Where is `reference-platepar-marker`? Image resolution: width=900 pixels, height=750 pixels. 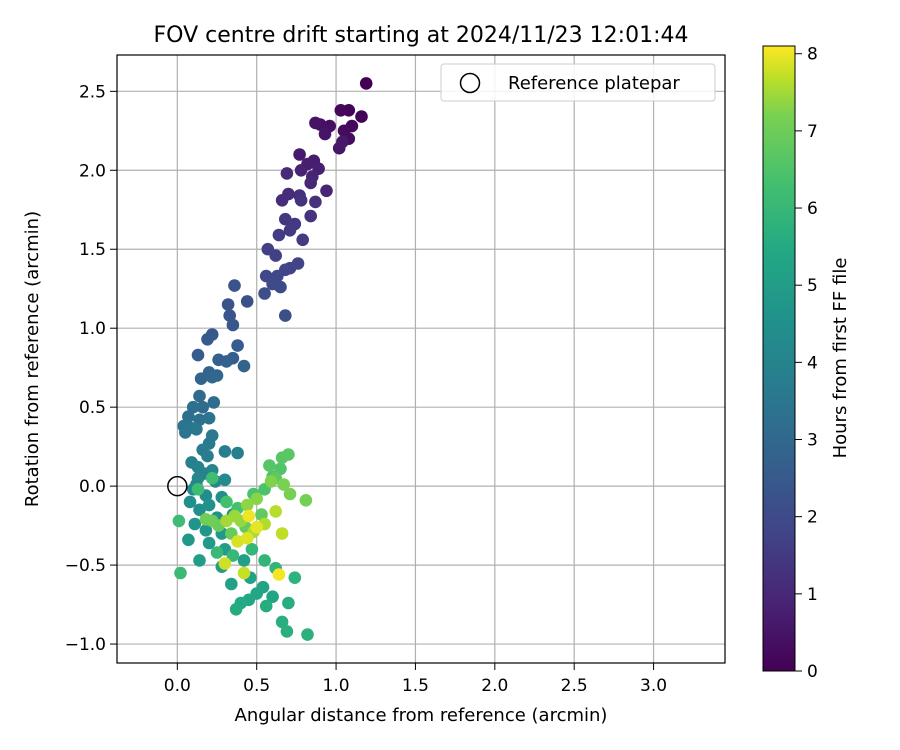 reference-platepar-marker is located at coordinates (177, 486).